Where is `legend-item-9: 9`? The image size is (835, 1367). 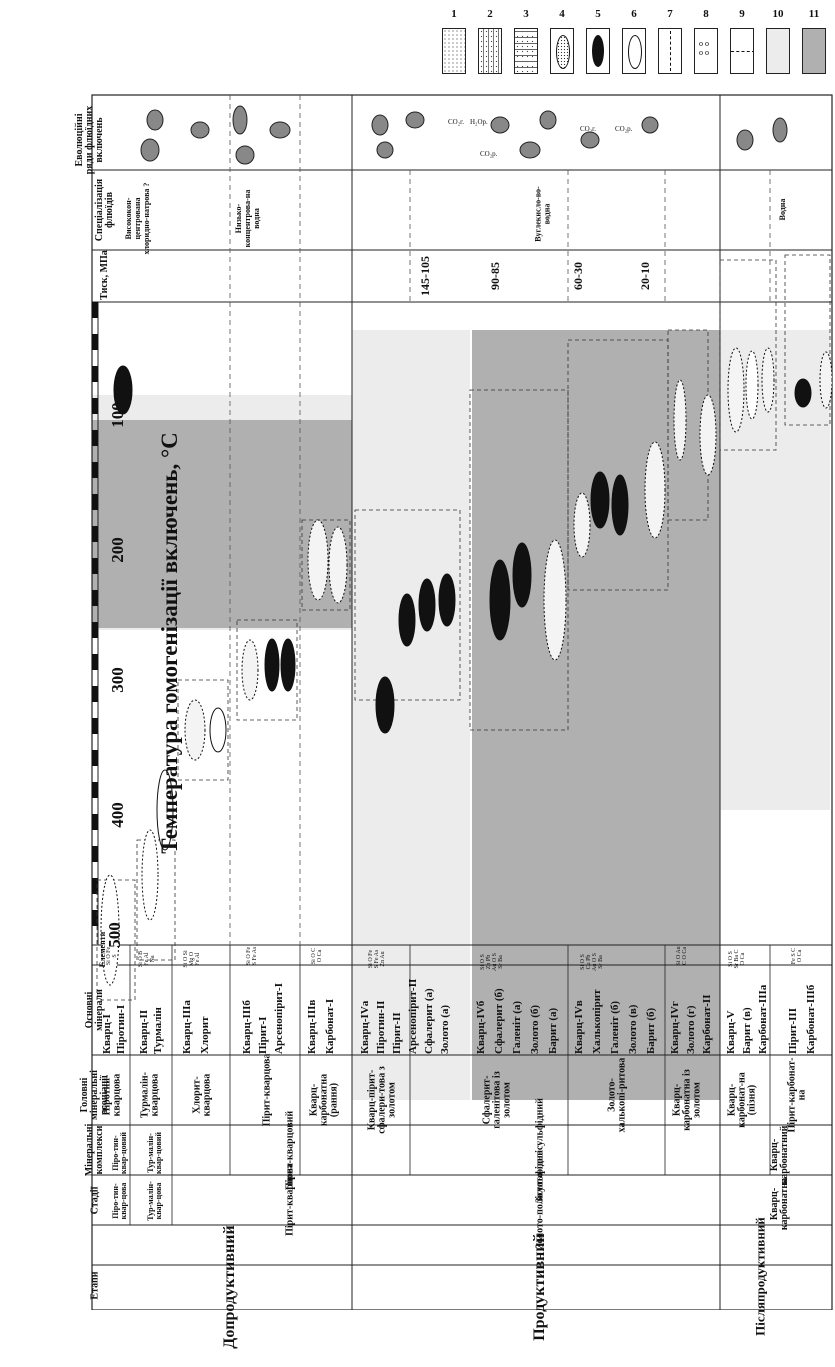 legend-item-9: 9 is located at coordinates (742, 43).